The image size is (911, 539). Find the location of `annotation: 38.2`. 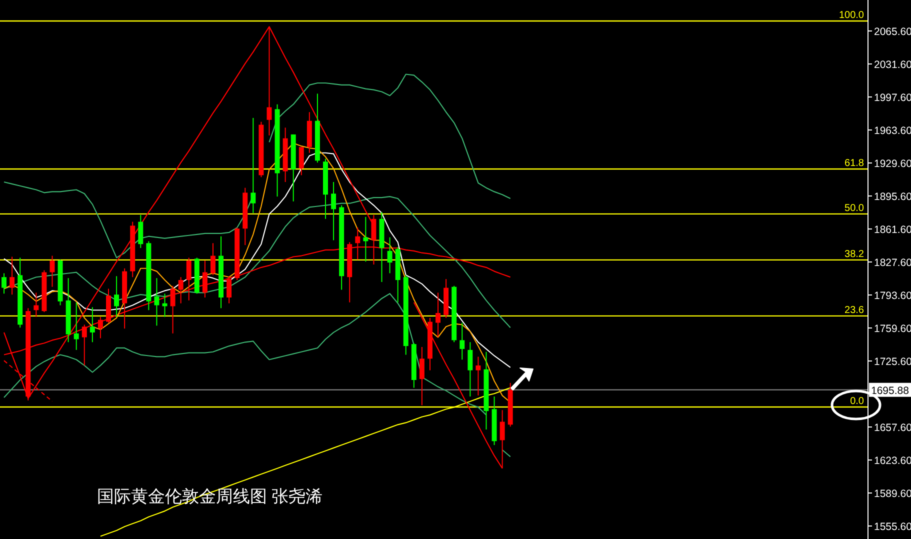

annotation: 38.2 is located at coordinates (854, 254).